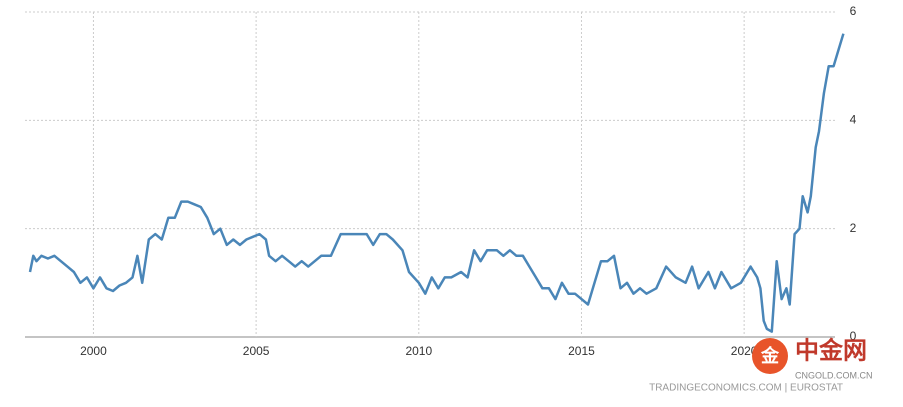 The width and height of the screenshot is (903, 407). I want to click on y-tick-label: 2, so click(853, 228).